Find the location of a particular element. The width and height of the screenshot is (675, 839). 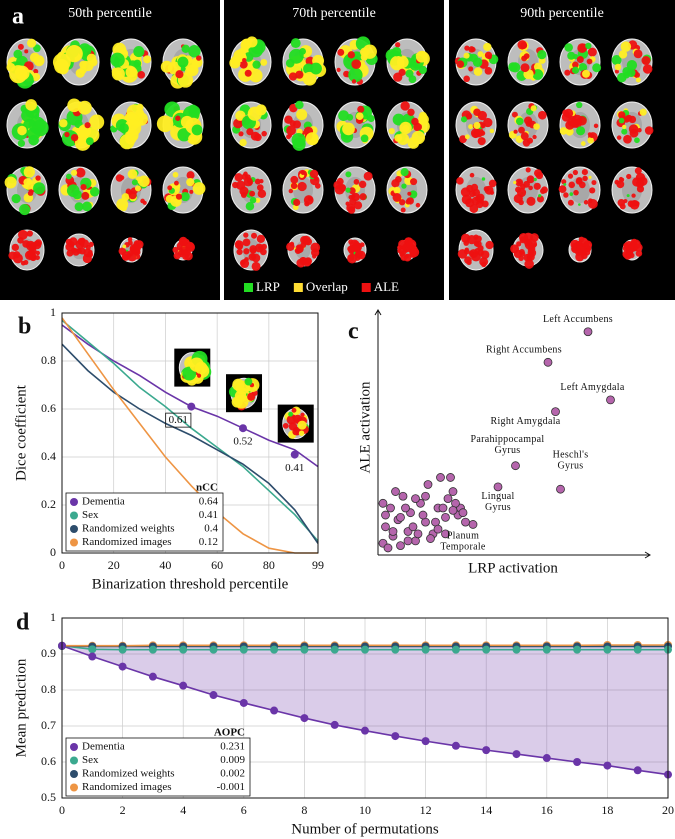

x-tick-label: 16 is located at coordinates (547, 810).